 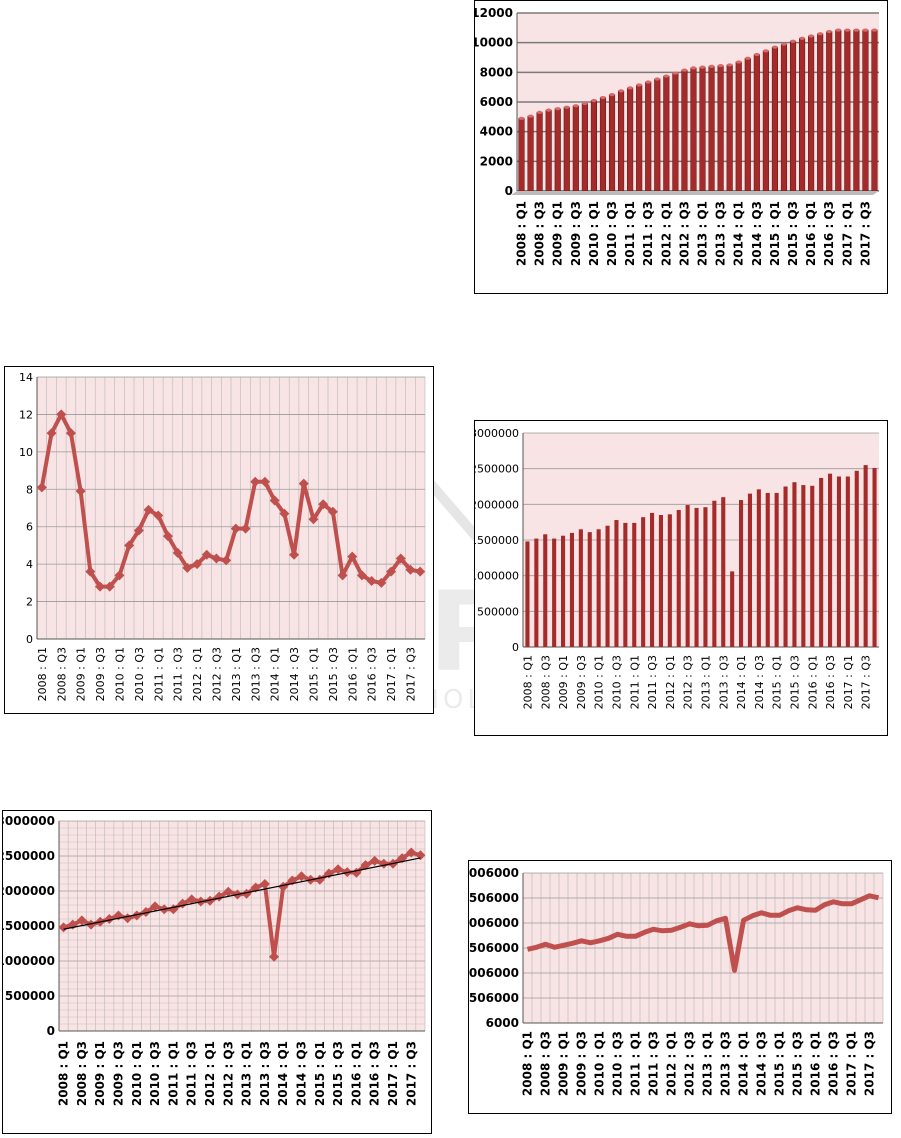 I want to click on chart-e-y-tick-label: 506000, so click(x=494, y=998).